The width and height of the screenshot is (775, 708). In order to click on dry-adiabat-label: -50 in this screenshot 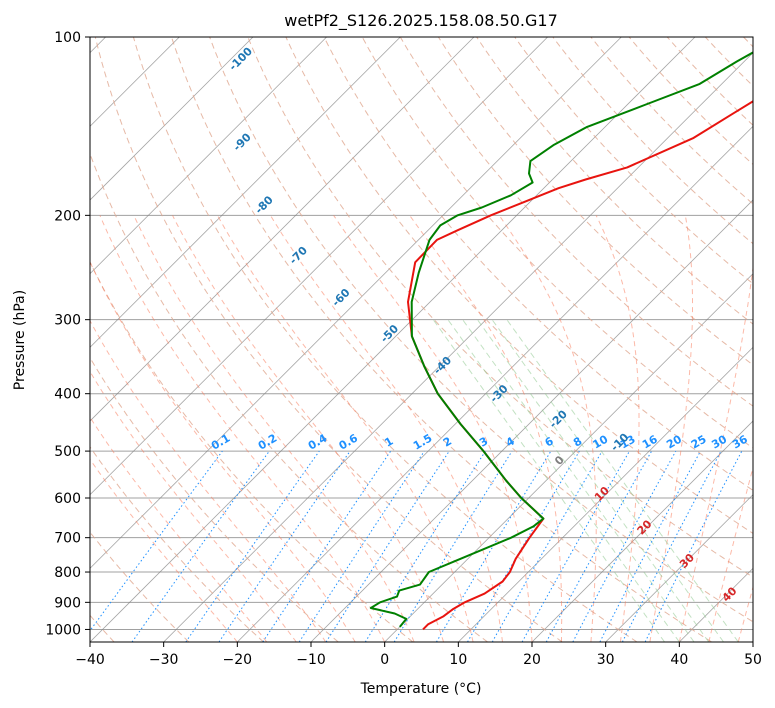, I will do `click(389, 333)`.